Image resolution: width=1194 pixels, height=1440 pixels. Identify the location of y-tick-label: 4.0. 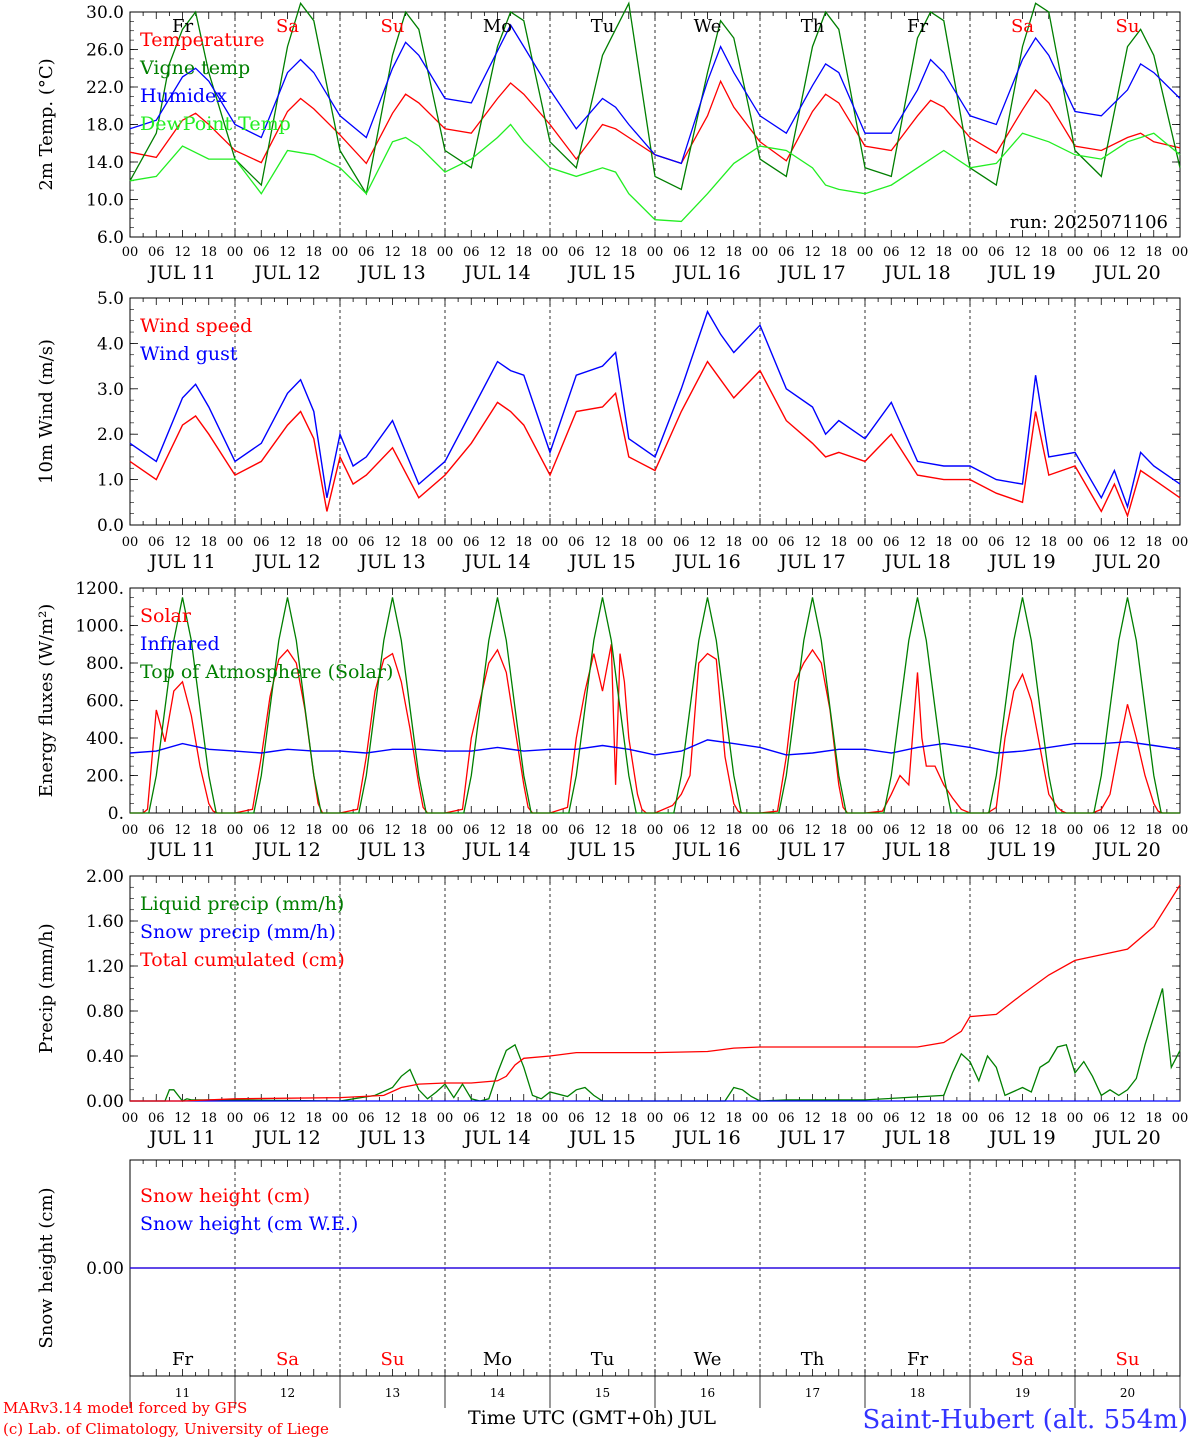
(110, 344).